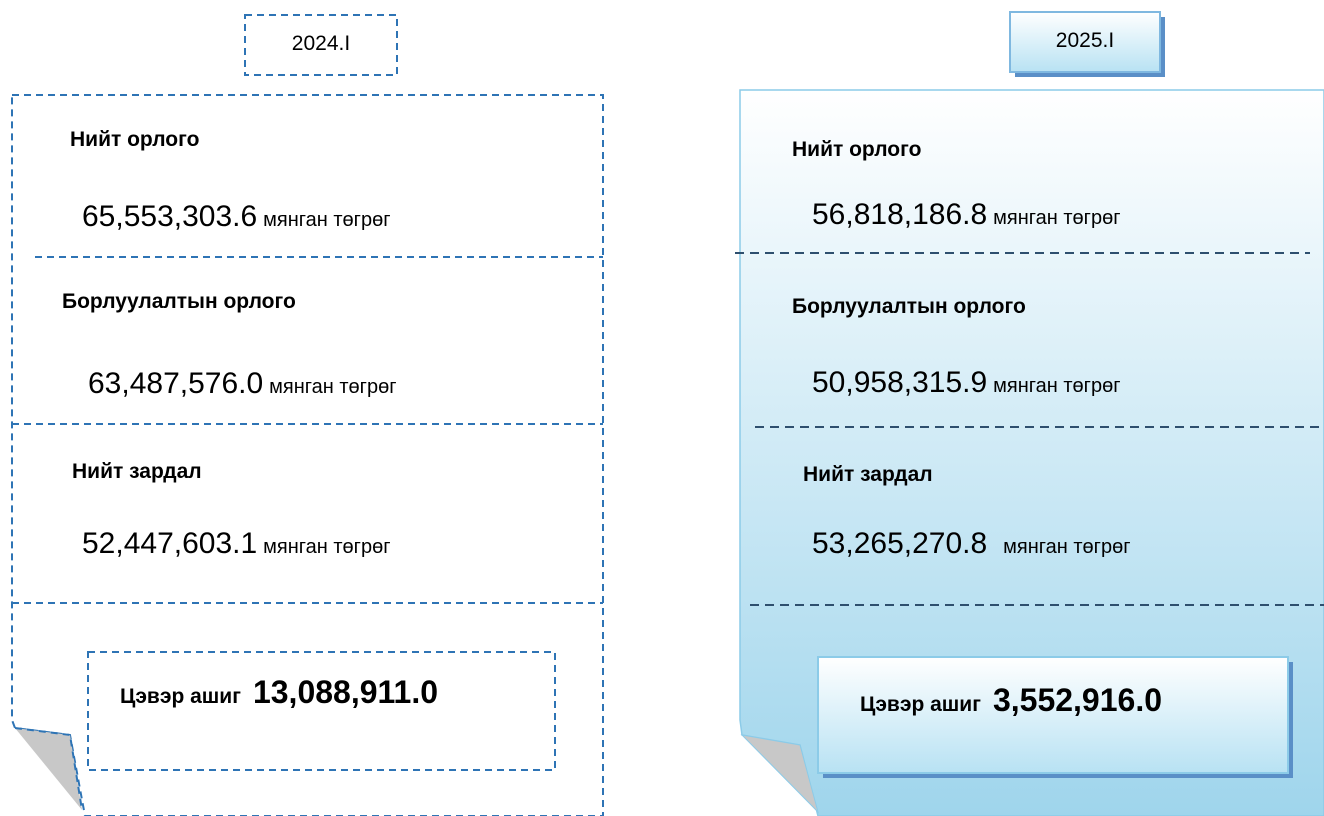 This screenshot has height=816, width=1324. Describe the element at coordinates (345, 692) in the screenshot. I see `profit-value: 13,088,911.0` at that location.